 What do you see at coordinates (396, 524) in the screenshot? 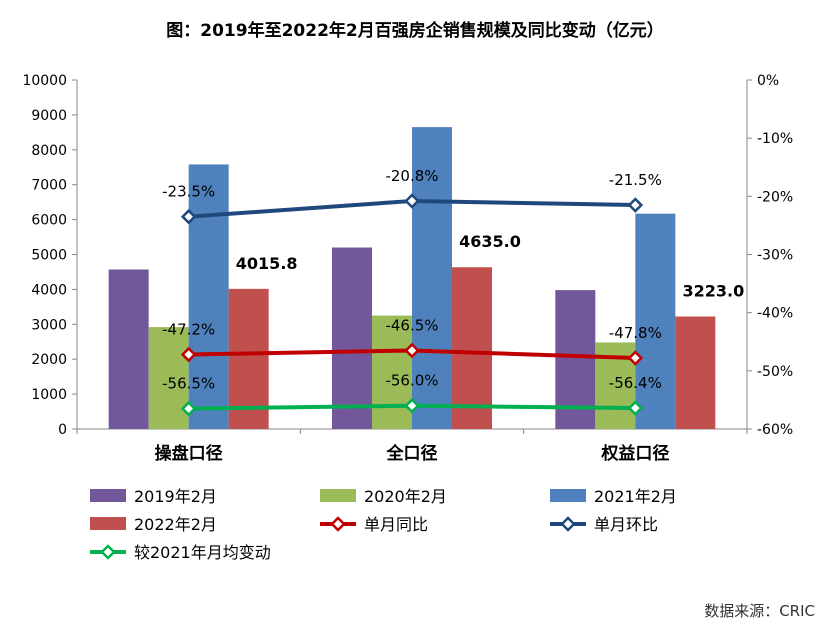
I see `legend-label: 单月同比` at bounding box center [396, 524].